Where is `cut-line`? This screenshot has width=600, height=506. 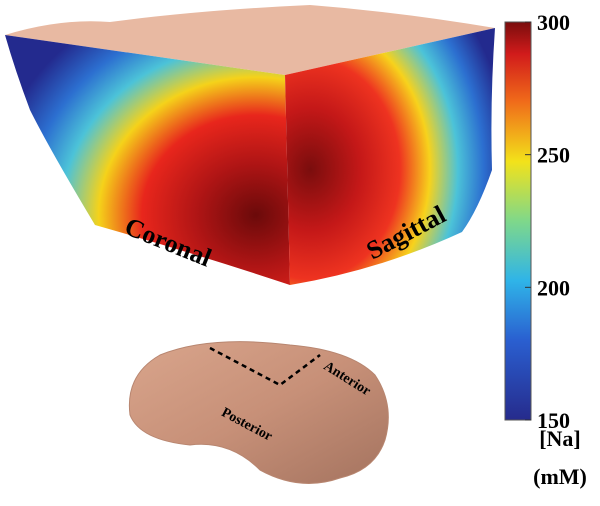
cut-line is located at coordinates (265, 366).